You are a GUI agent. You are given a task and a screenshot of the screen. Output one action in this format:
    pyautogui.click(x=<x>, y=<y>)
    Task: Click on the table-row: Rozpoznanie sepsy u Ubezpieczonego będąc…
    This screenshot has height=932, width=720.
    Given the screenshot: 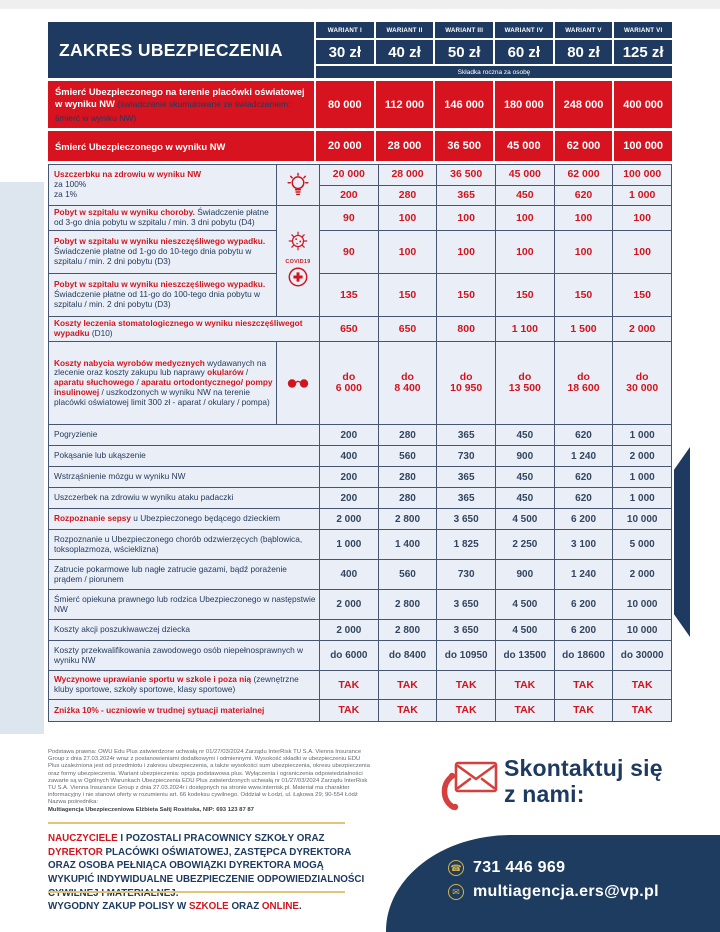 What is the action you would take?
    pyautogui.click(x=360, y=518)
    